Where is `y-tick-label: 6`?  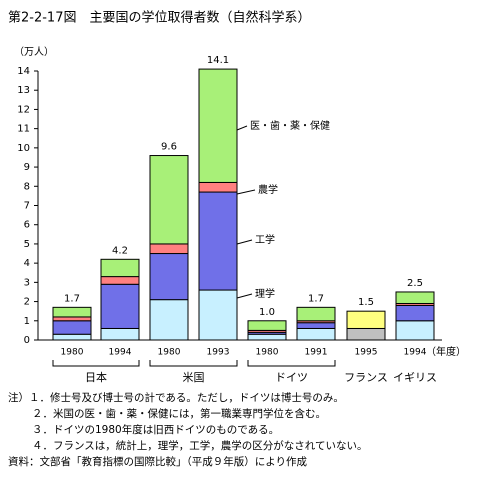 y-tick-label: 6 is located at coordinates (27, 225).